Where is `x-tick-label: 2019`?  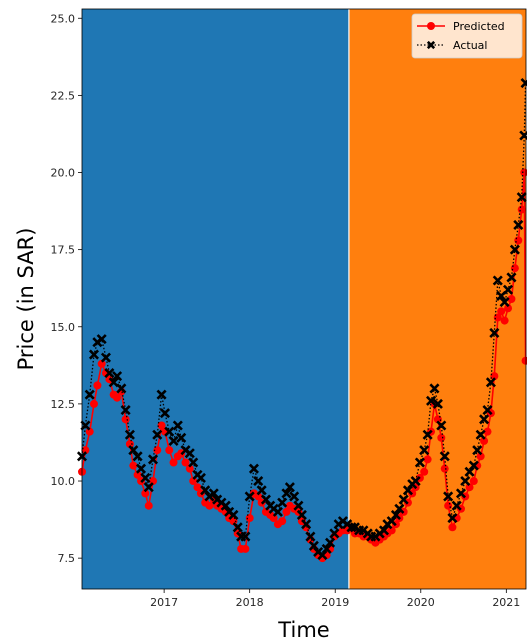
x-tick-label: 2019 is located at coordinates (335, 602).